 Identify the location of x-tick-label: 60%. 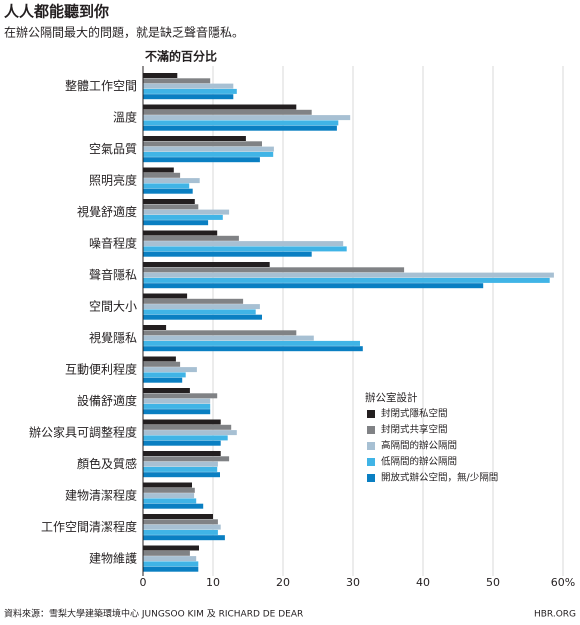
(563, 582).